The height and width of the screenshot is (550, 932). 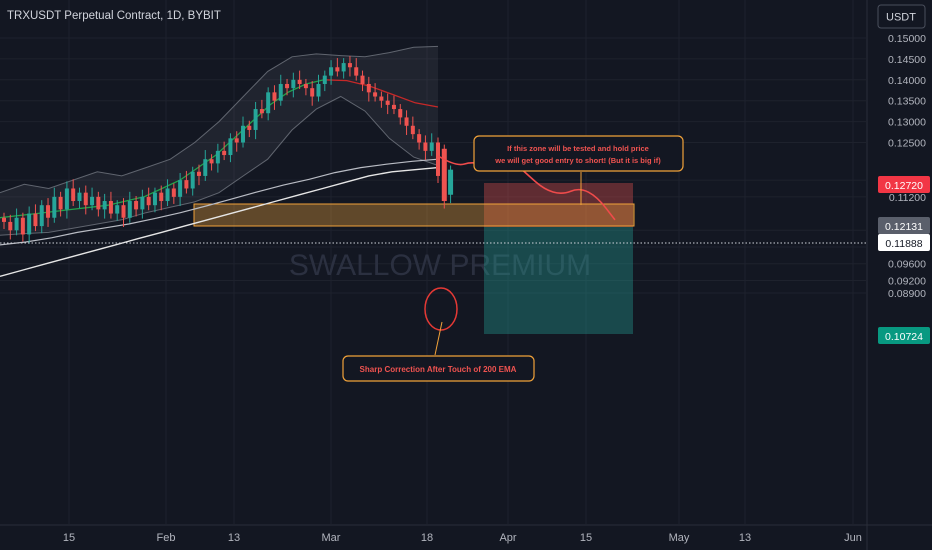 I want to click on currency-button: USDT, so click(x=901, y=16).